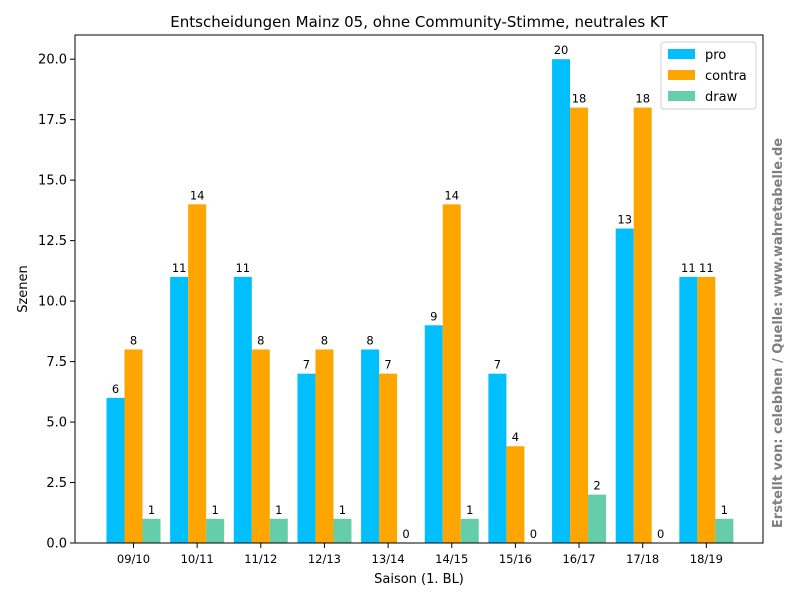 Image resolution: width=800 pixels, height=600 pixels. I want to click on bar-value-label: 4, so click(515, 437).